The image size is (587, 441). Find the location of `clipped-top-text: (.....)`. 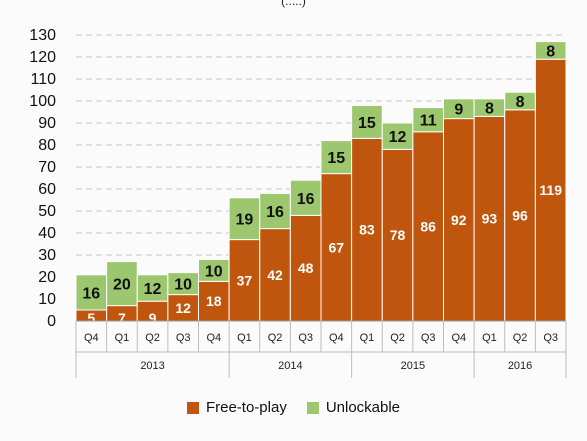

clipped-top-text: (.....) is located at coordinates (293, 6).